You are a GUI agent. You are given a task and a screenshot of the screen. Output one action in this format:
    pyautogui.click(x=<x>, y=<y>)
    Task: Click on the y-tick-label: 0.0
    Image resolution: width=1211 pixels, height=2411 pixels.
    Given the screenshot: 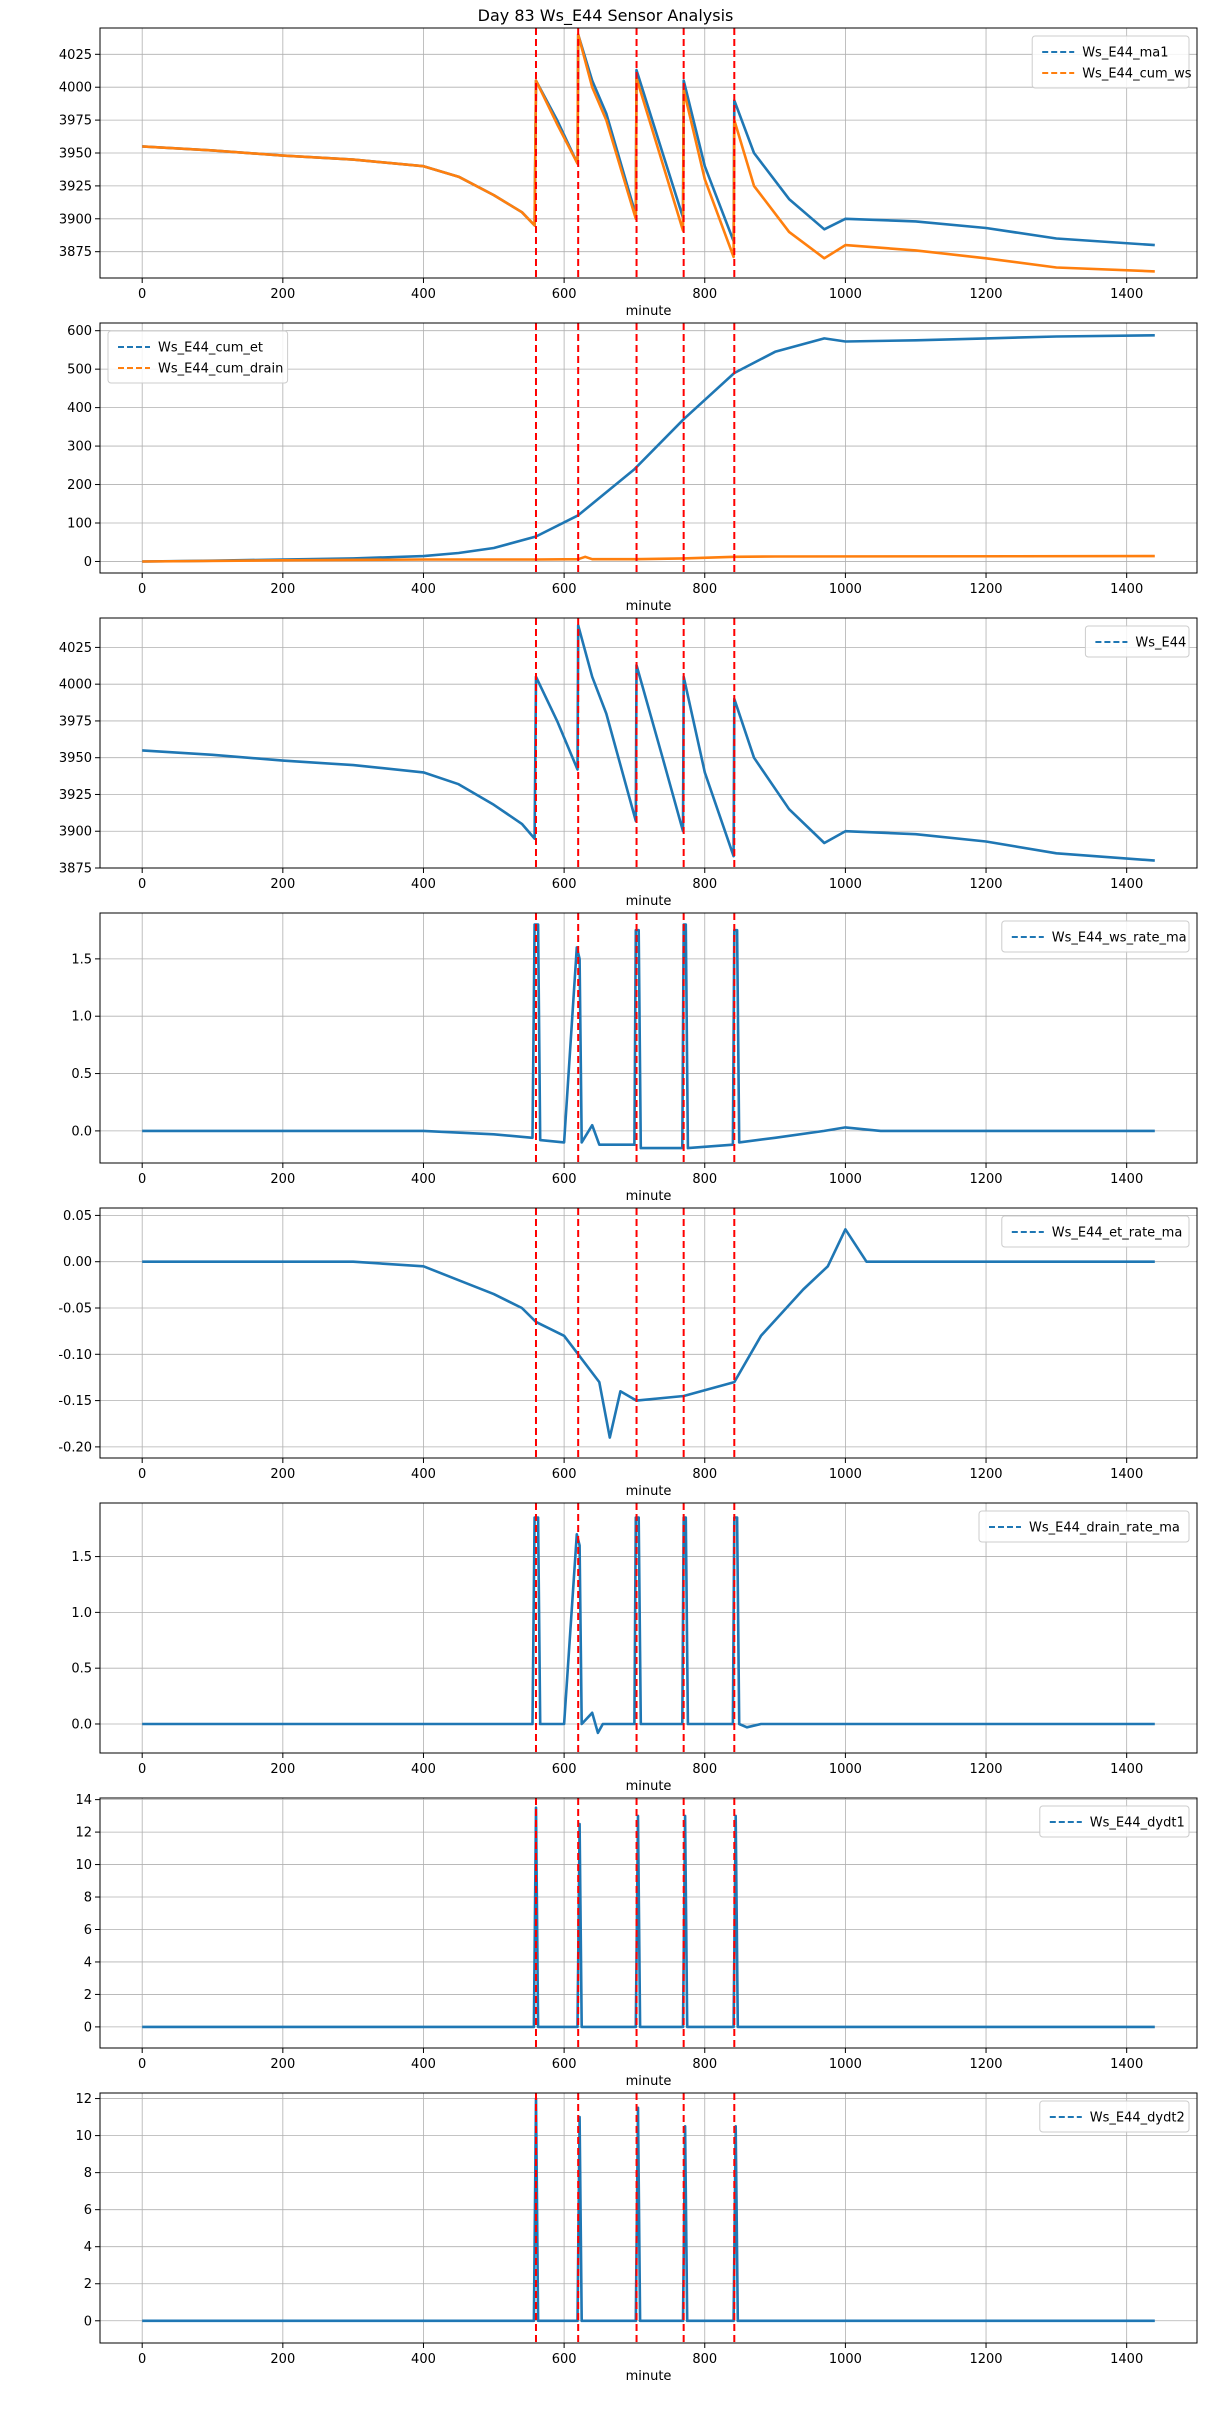 What is the action you would take?
    pyautogui.click(x=81, y=1724)
    